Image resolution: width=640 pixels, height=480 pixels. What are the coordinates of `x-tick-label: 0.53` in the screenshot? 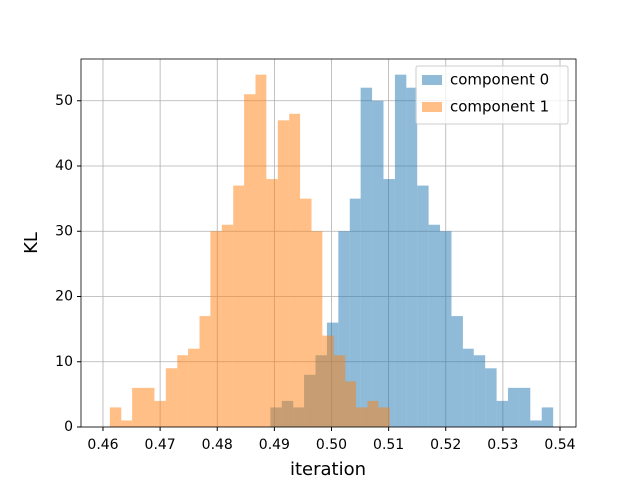 It's located at (502, 445).